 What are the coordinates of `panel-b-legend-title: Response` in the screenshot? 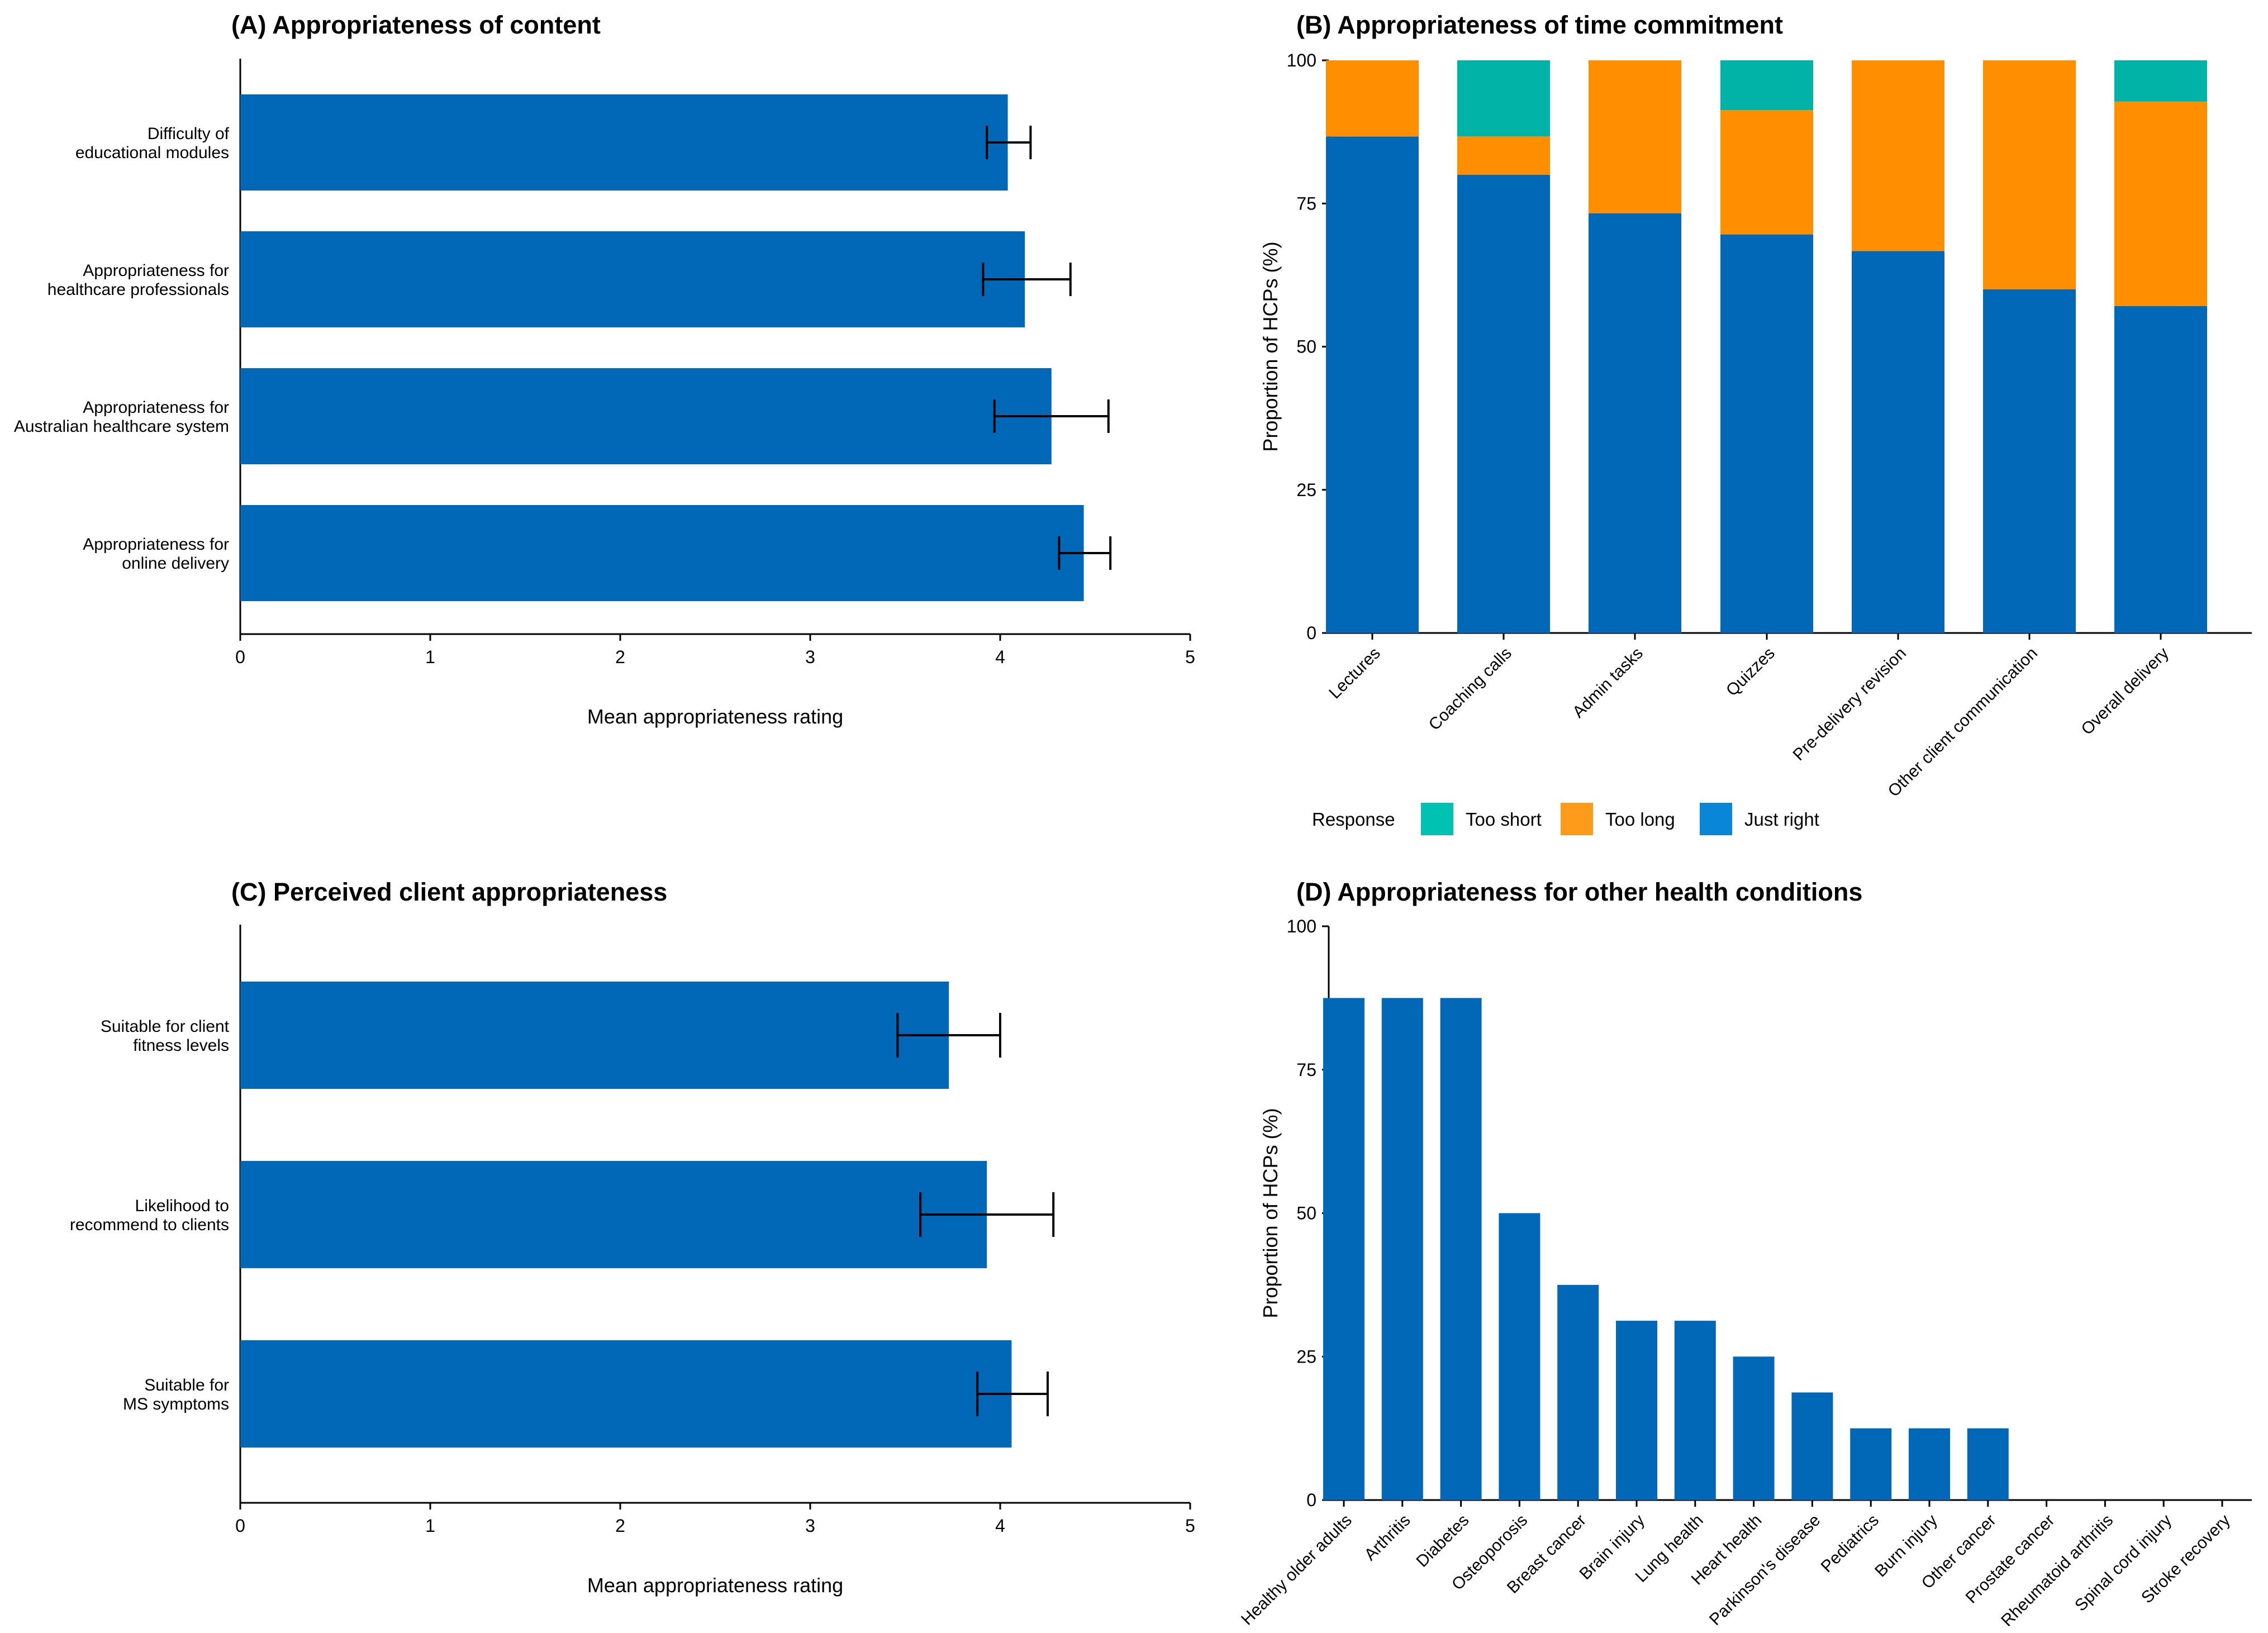 It's located at (1353, 820).